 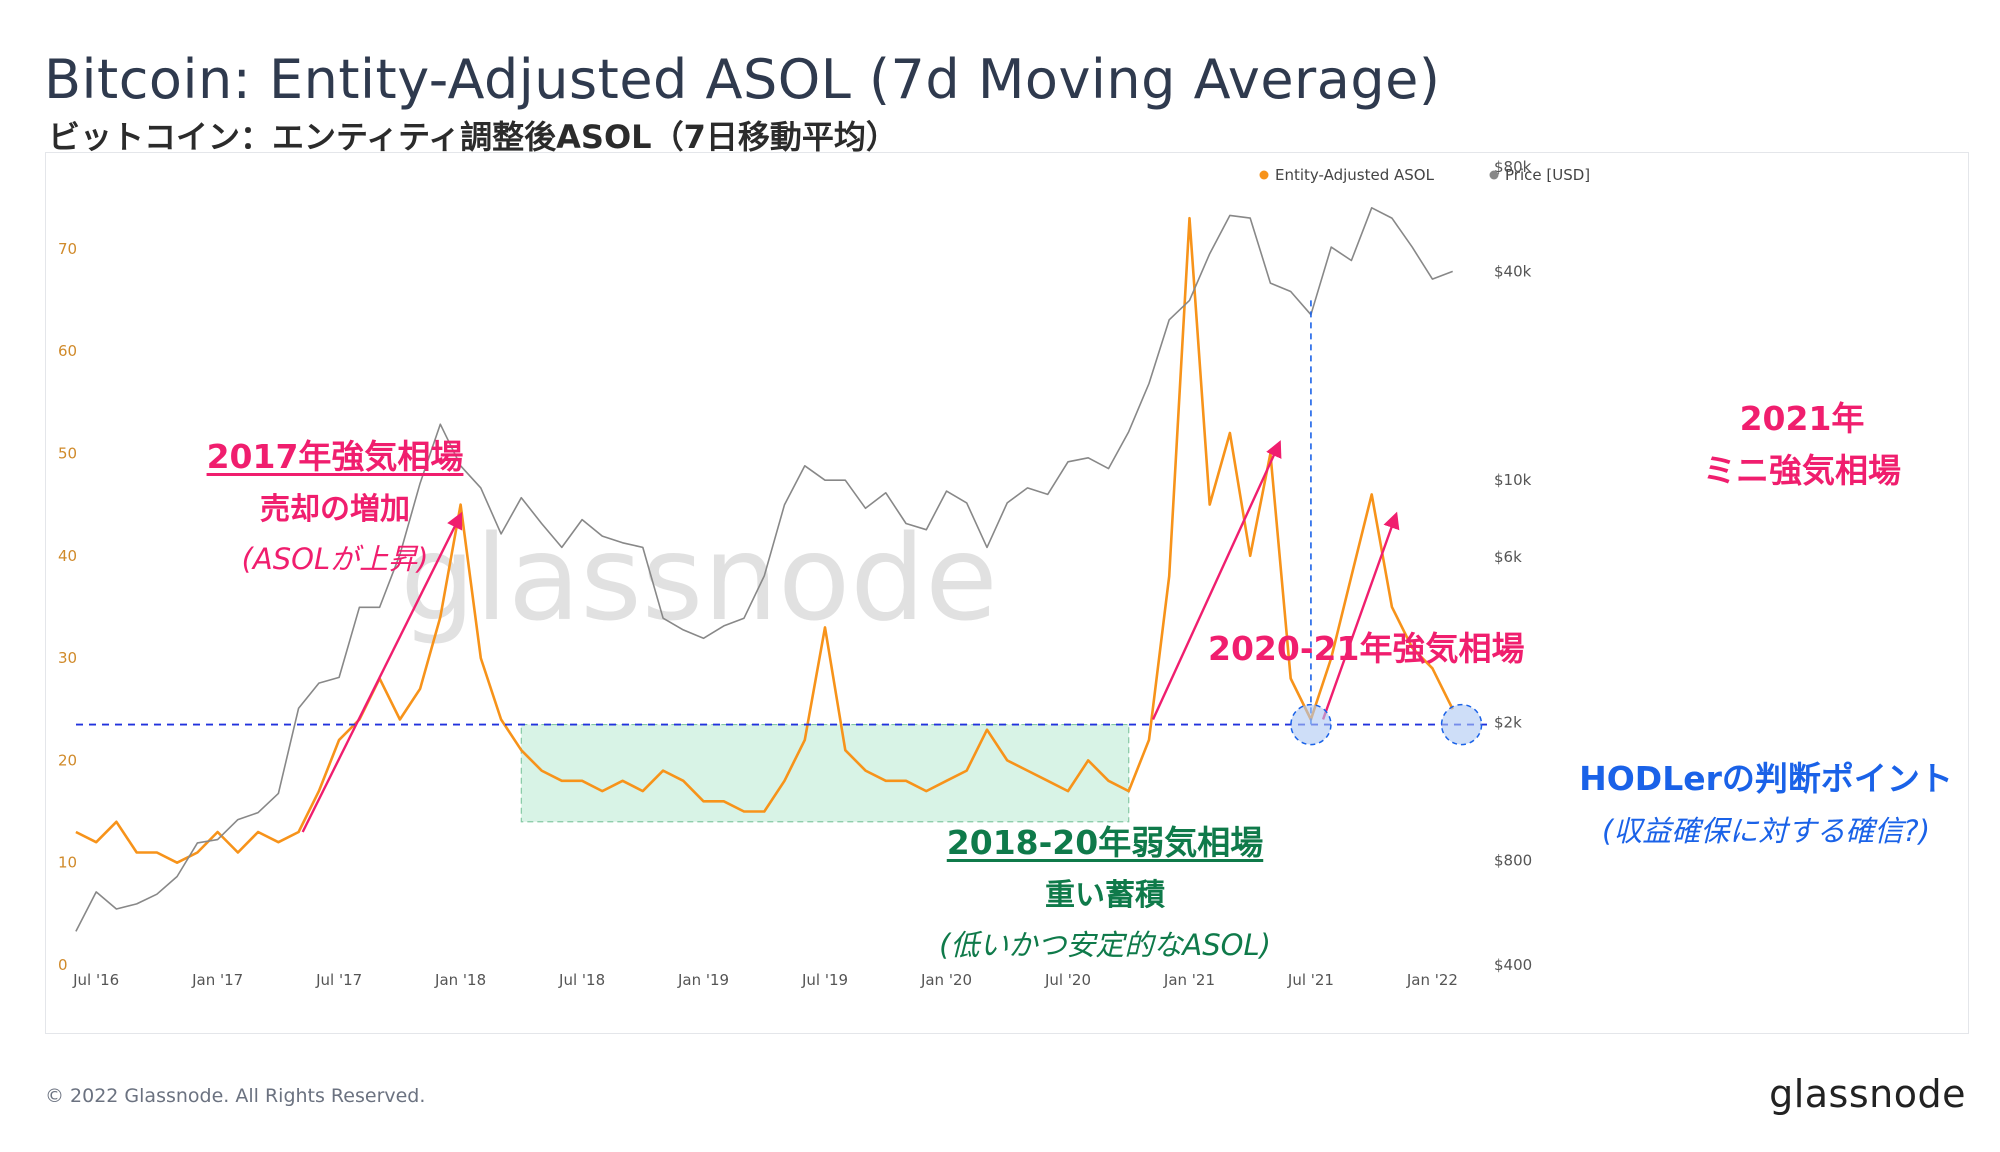 What do you see at coordinates (1432, 980) in the screenshot?
I see `x-tick-label: Jan '22` at bounding box center [1432, 980].